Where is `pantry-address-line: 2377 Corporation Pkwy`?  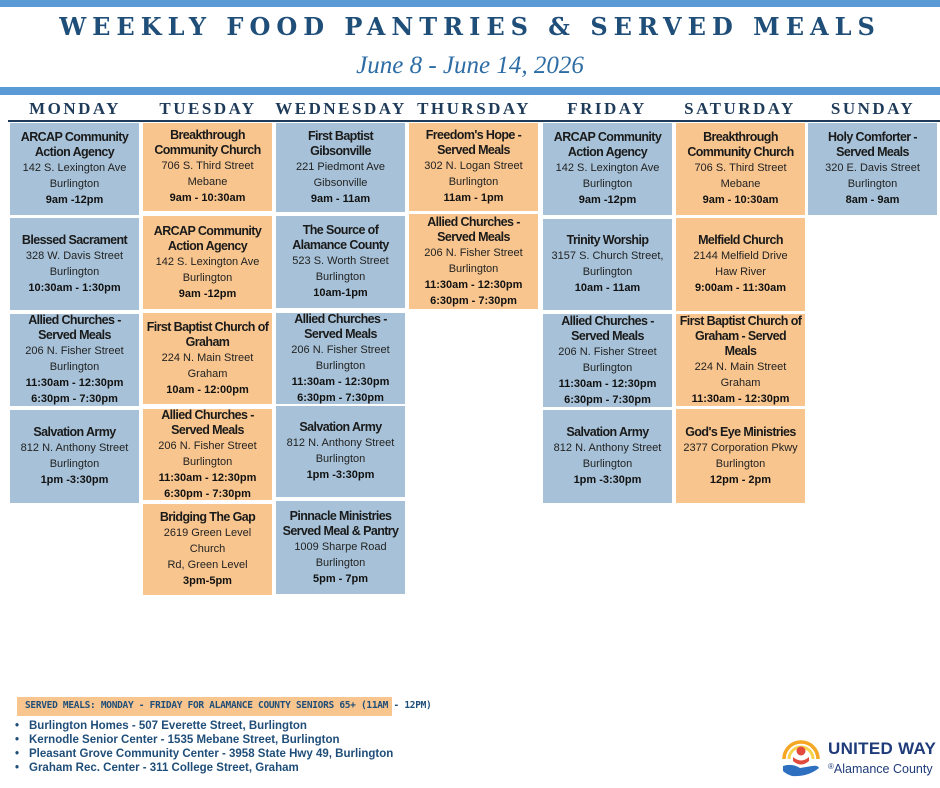
pantry-address-line: 2377 Corporation Pkwy is located at coordinates (740, 447).